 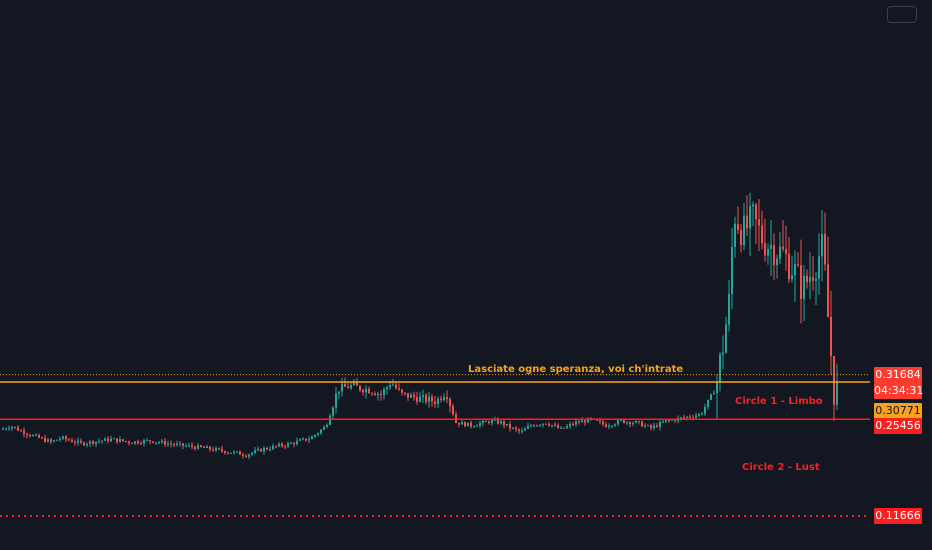 What do you see at coordinates (781, 467) in the screenshot?
I see `annotation-circle-2: Circle 2 - Lust` at bounding box center [781, 467].